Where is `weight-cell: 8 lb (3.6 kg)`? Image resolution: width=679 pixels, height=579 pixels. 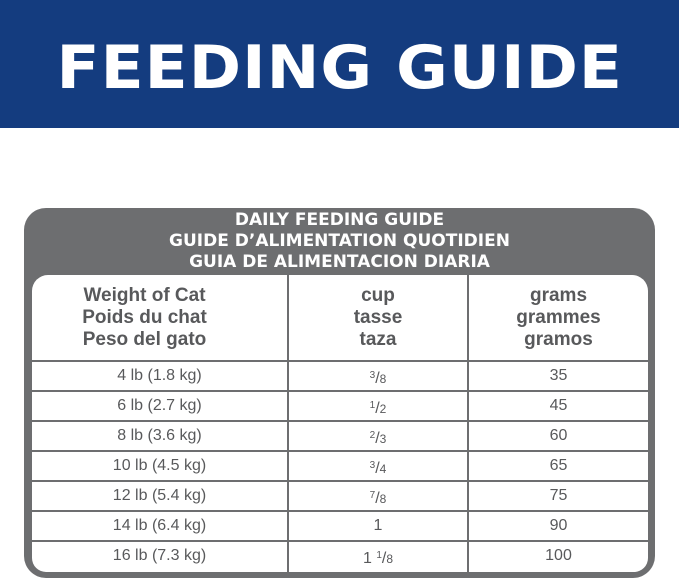
weight-cell: 8 lb (3.6 kg) is located at coordinates (159, 435).